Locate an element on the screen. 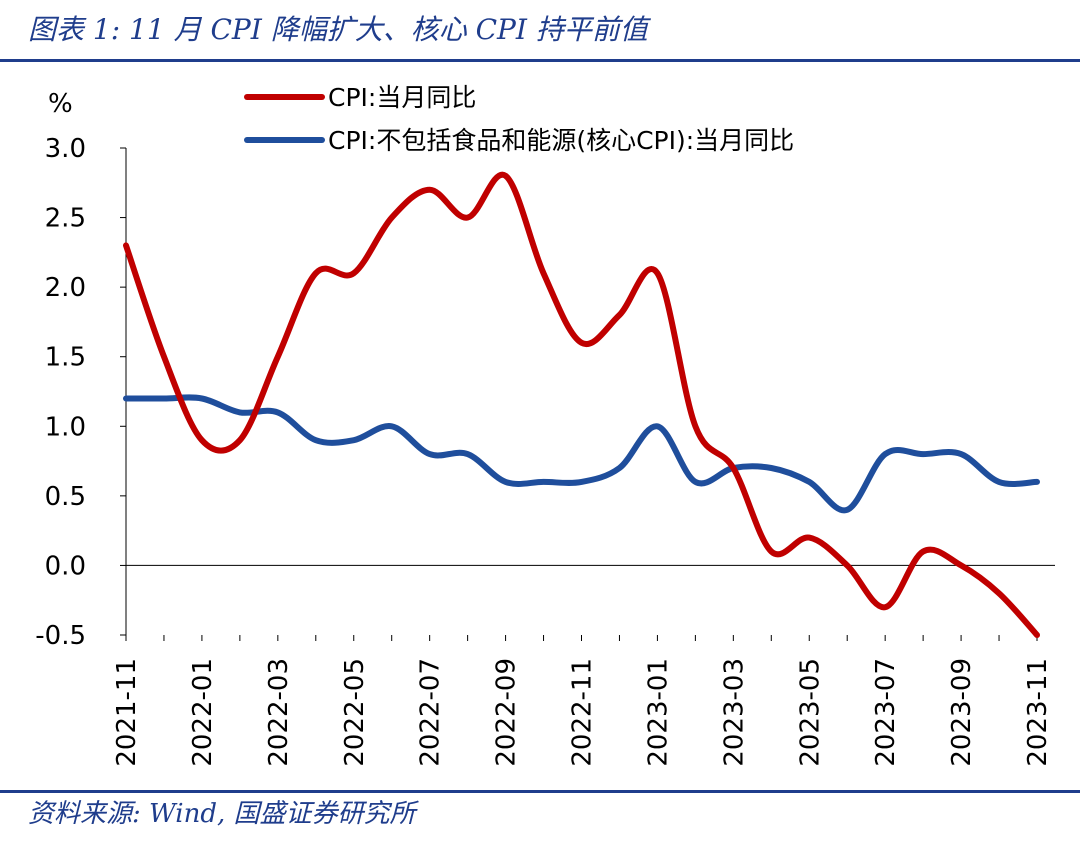 The width and height of the screenshot is (1080, 841). y-tick-label: 3.0 is located at coordinates (65, 149).